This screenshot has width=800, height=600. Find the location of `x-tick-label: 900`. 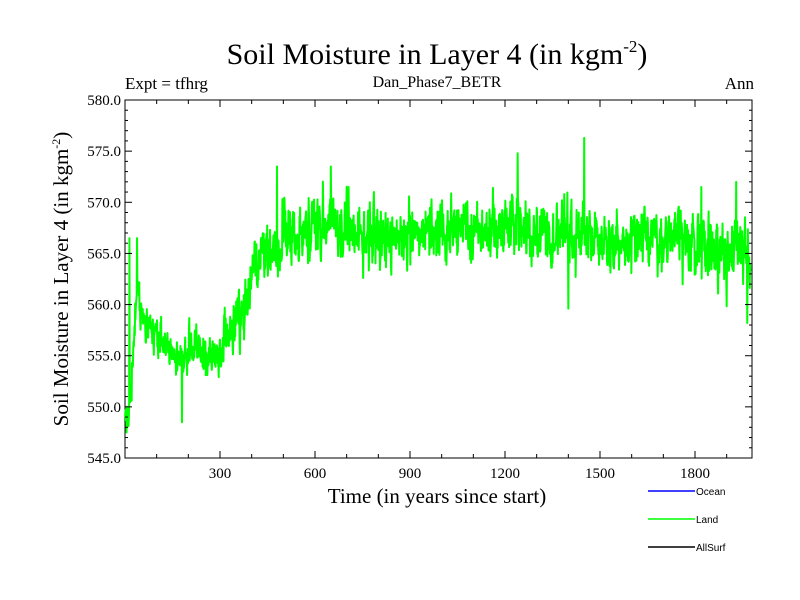

x-tick-label: 900 is located at coordinates (410, 474).